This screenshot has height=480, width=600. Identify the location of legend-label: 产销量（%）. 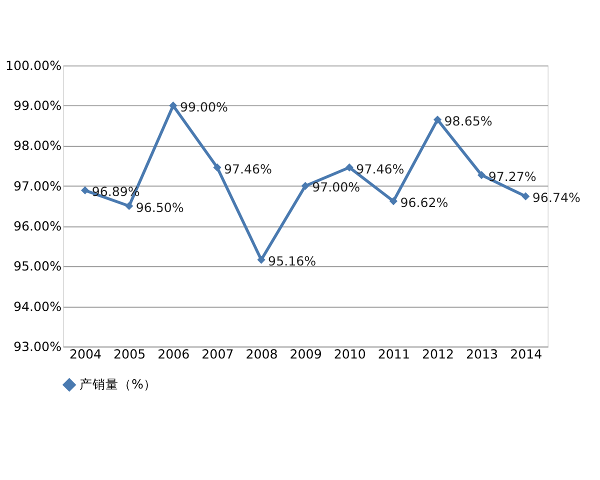
(117, 384).